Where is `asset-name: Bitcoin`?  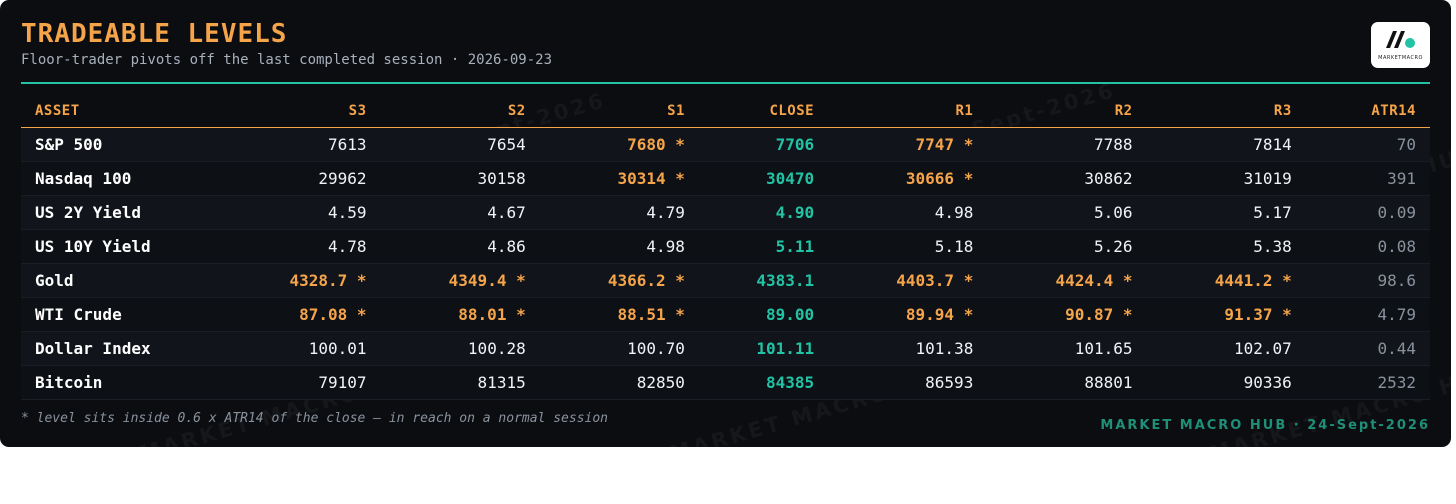 asset-name: Bitcoin is located at coordinates (121, 382).